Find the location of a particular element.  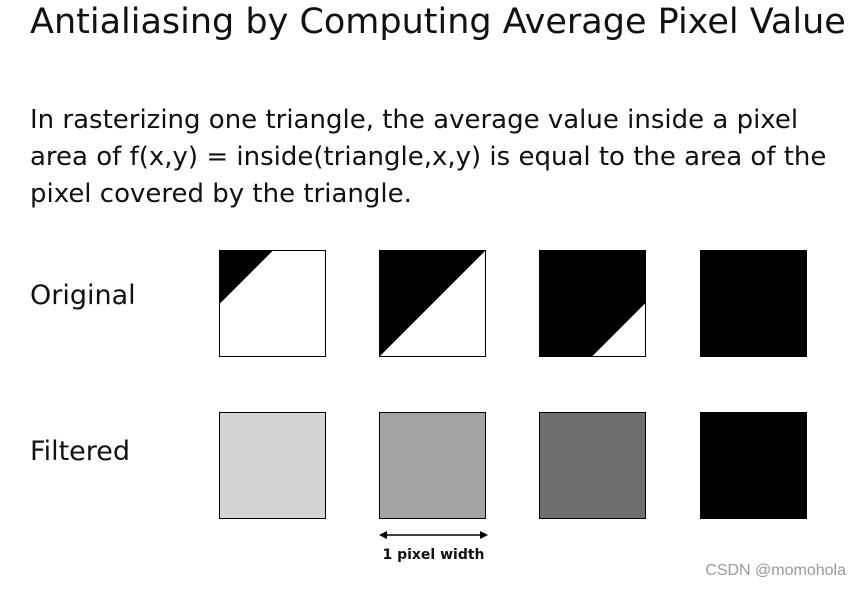

row-label-filtered: Filtered is located at coordinates (80, 451).